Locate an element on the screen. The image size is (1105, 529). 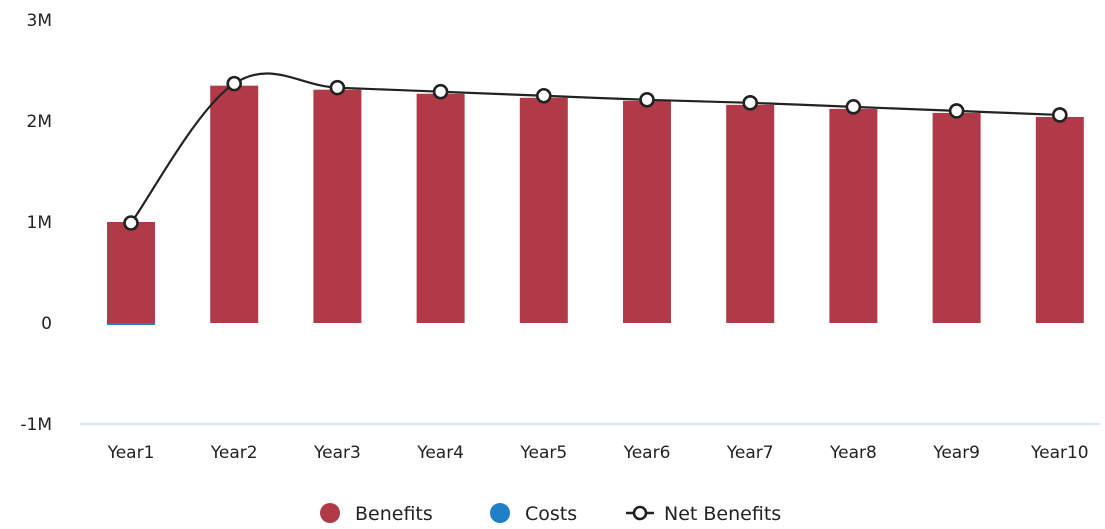
x-tick-label: Year9 is located at coordinates (956, 453).